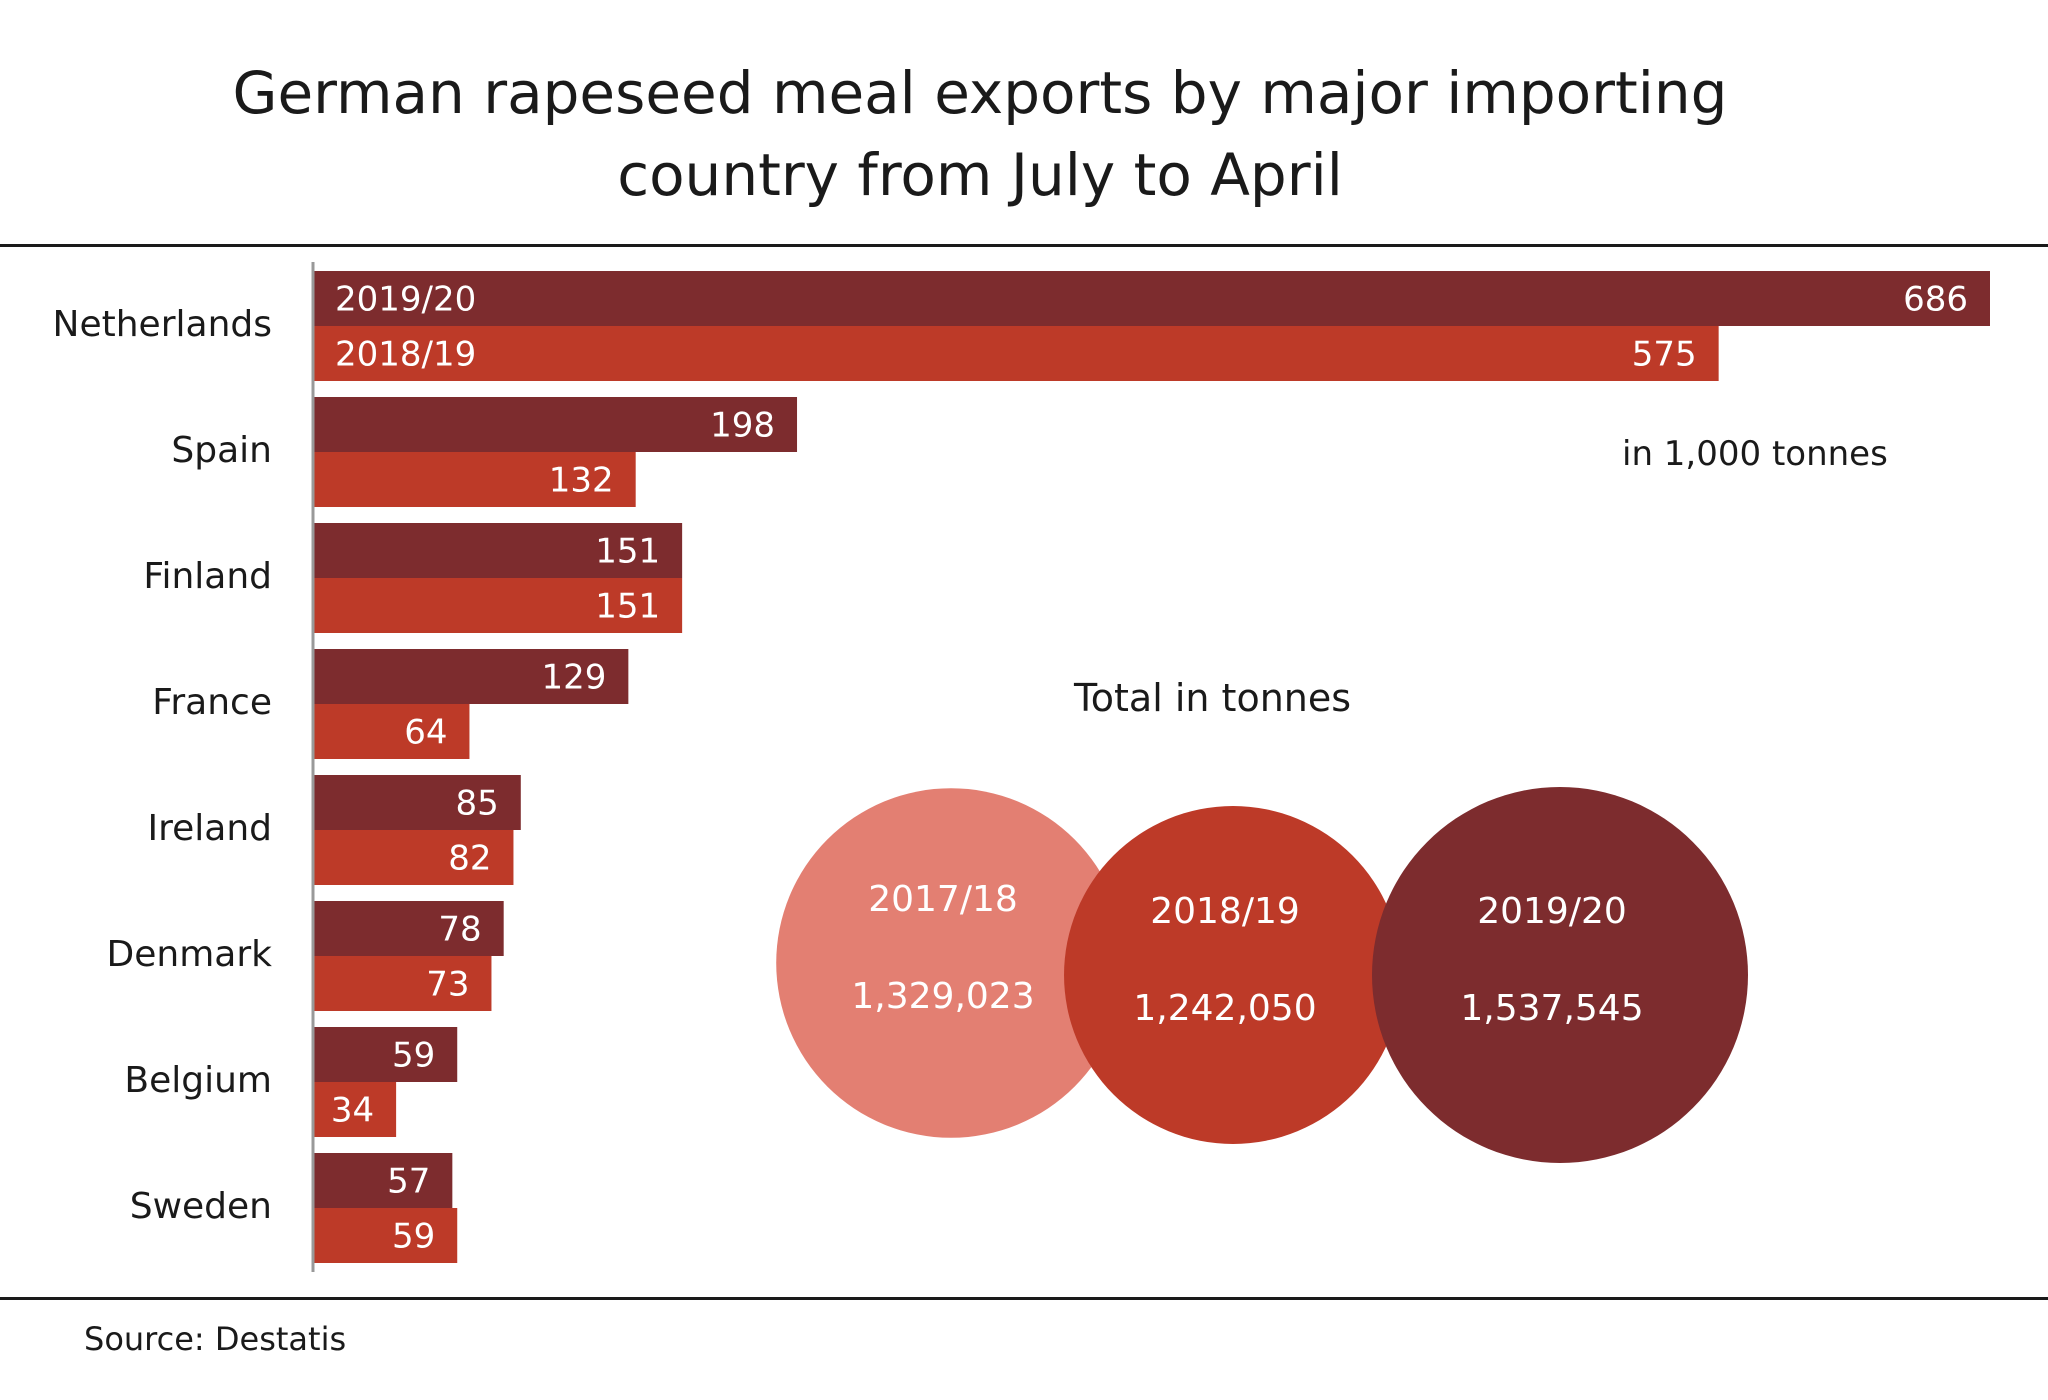 This screenshot has height=1400, width=2048. Describe the element at coordinates (209, 828) in the screenshot. I see `category-label-ireland: Ireland` at that location.